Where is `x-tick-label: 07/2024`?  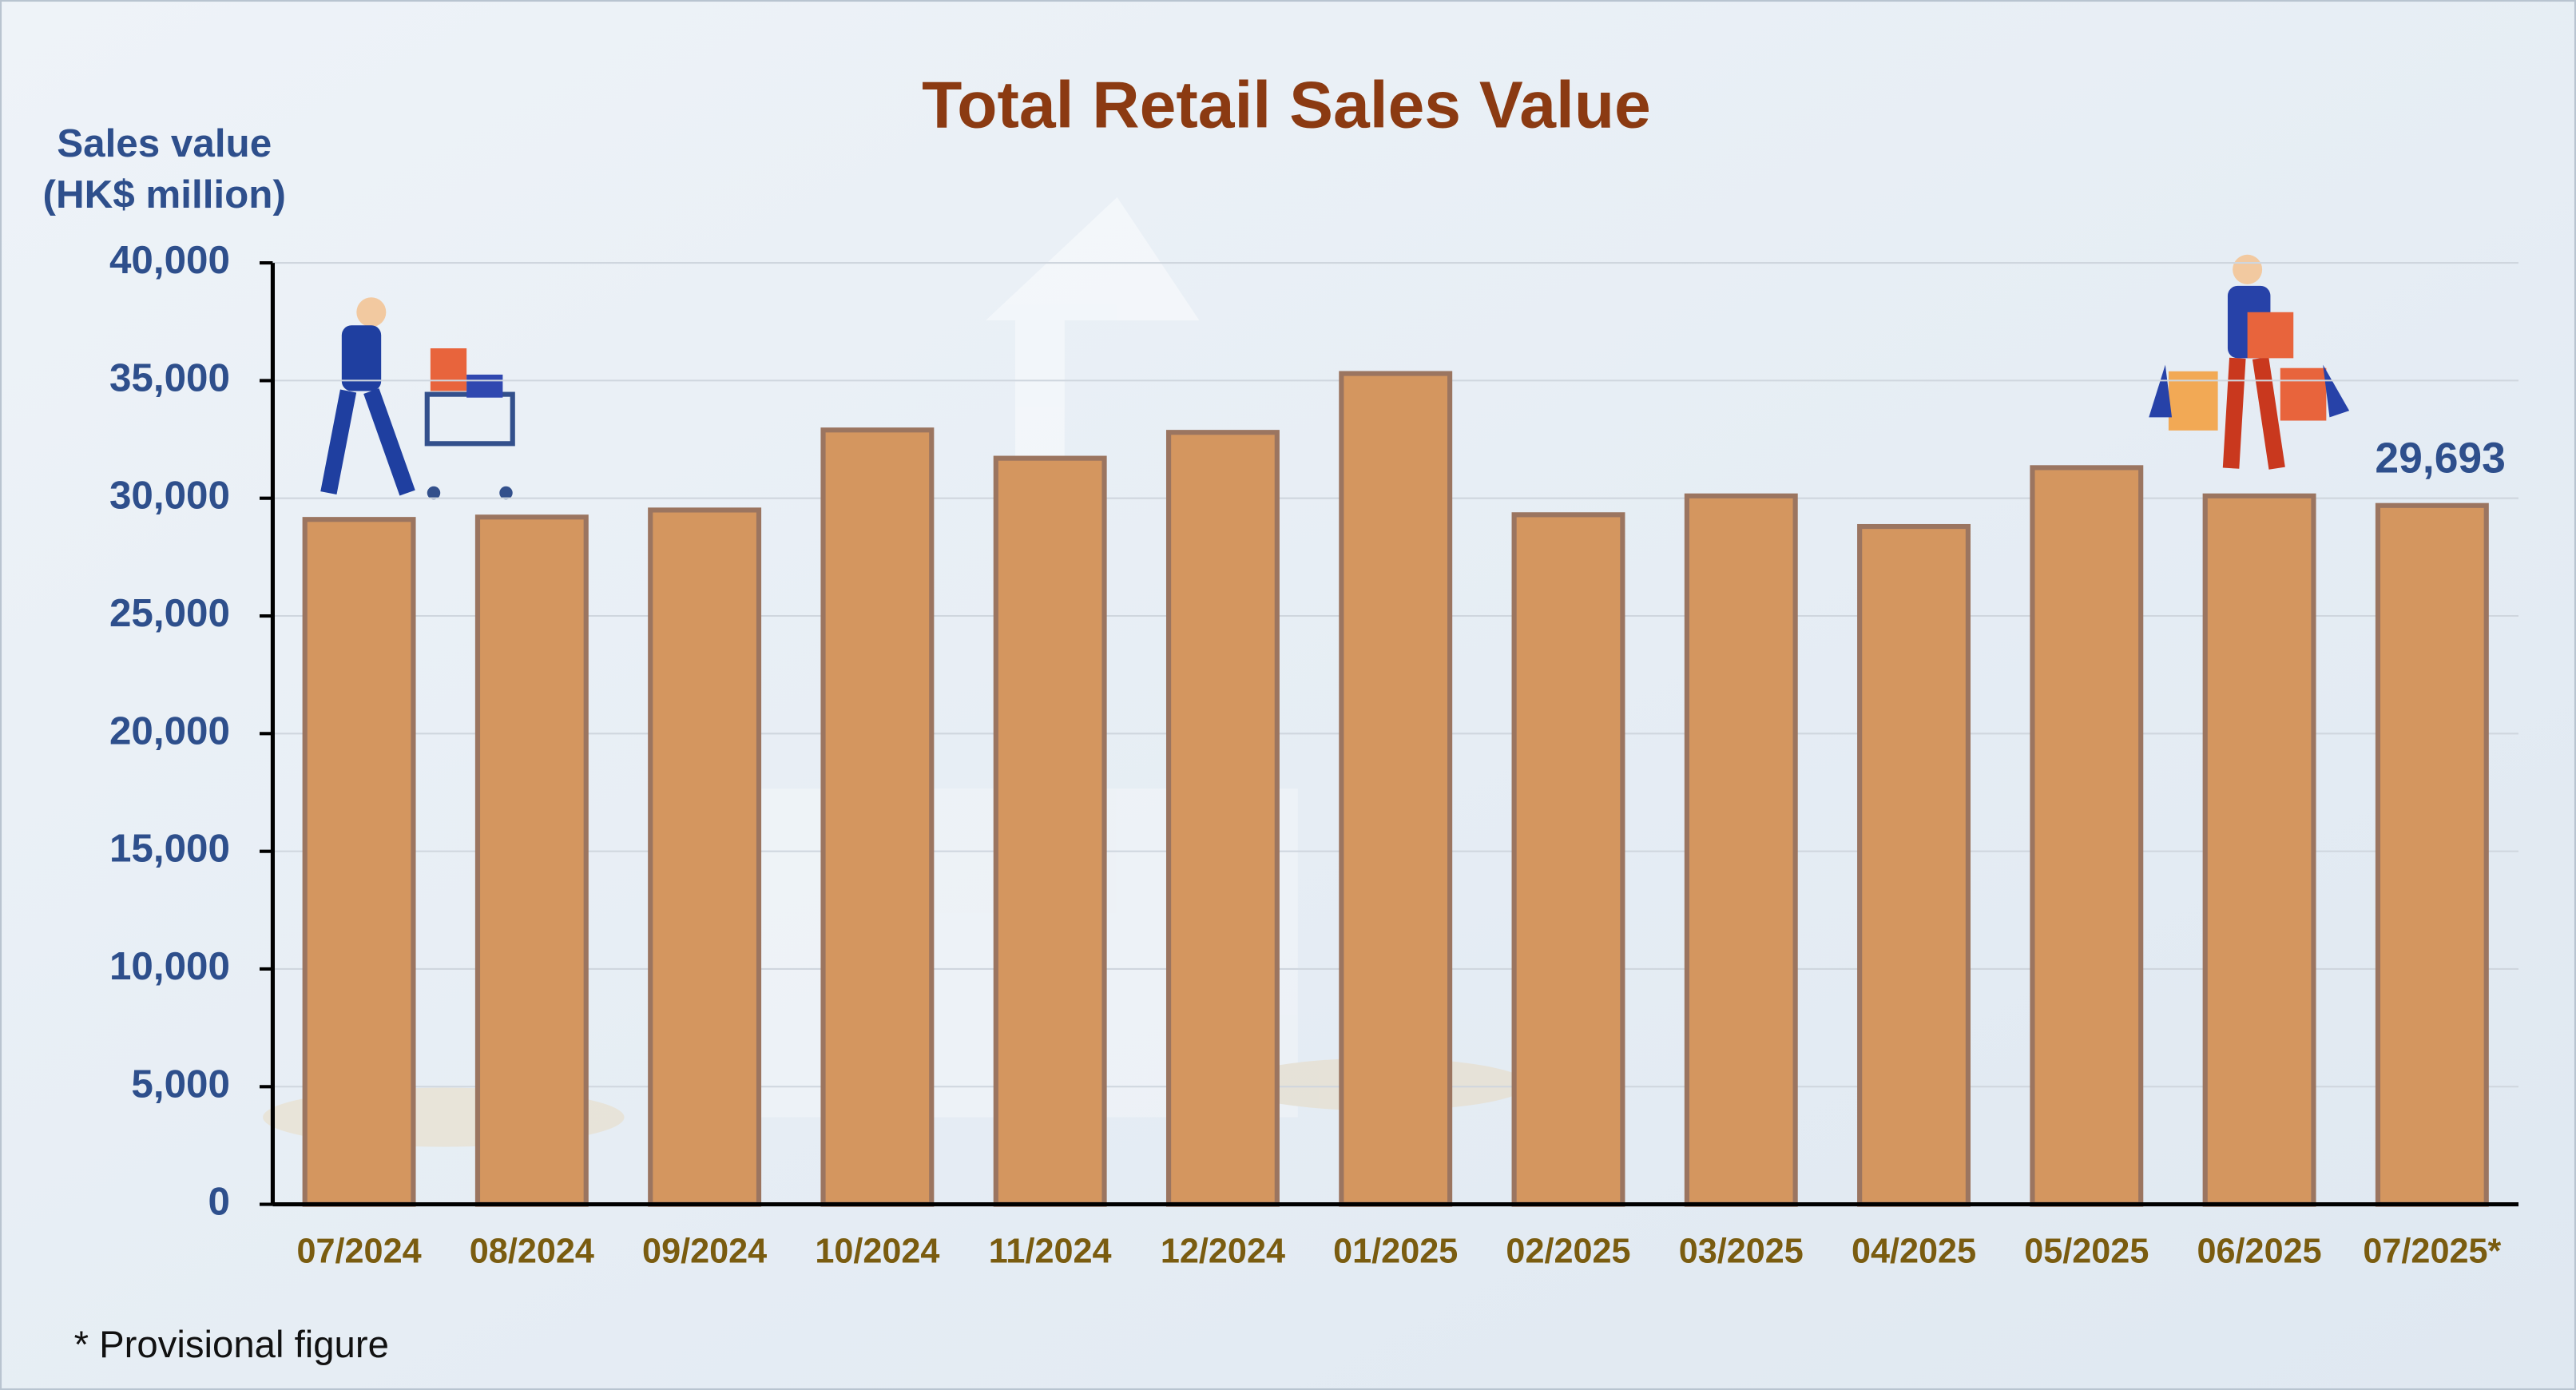 x-tick-label: 07/2024 is located at coordinates (359, 1252).